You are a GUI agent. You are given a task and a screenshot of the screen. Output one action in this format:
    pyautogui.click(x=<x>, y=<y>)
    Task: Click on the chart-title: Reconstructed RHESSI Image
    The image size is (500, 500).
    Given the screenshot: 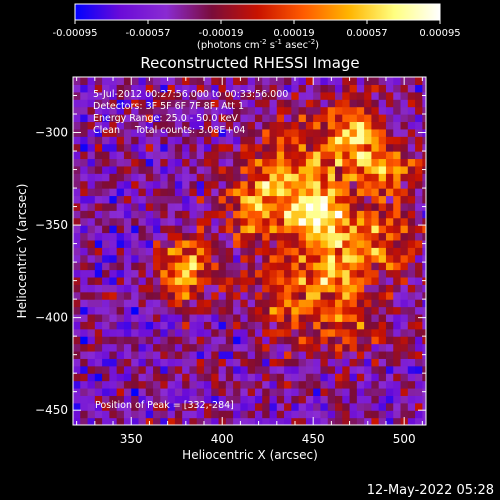 What is the action you would take?
    pyautogui.click(x=249, y=63)
    